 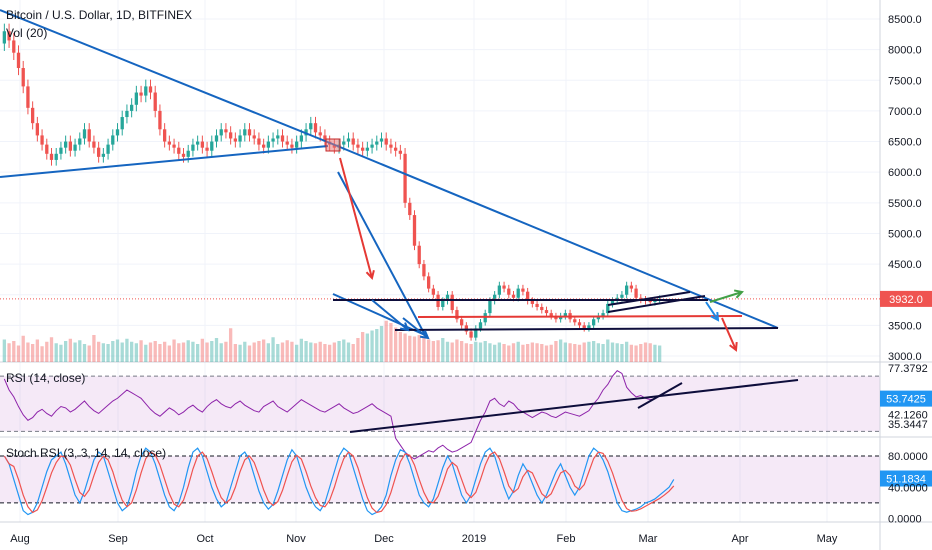 I want to click on stoch-tick-label: 80.0000, so click(x=908, y=457).